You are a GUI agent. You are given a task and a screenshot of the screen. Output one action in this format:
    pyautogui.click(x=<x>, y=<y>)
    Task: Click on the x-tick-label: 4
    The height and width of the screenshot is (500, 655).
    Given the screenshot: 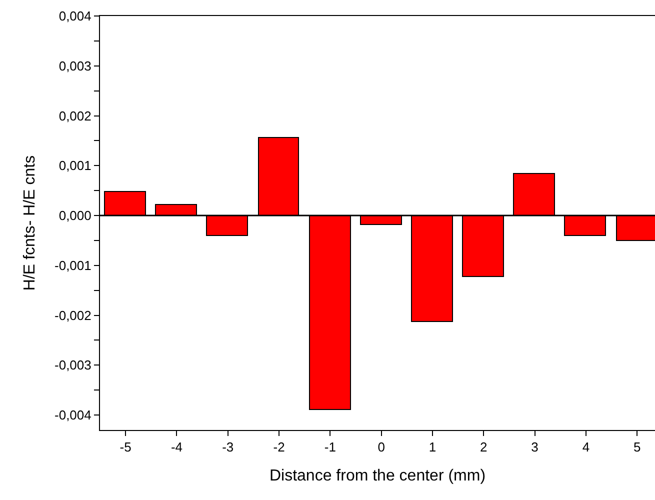 What is the action you would take?
    pyautogui.click(x=586, y=447)
    